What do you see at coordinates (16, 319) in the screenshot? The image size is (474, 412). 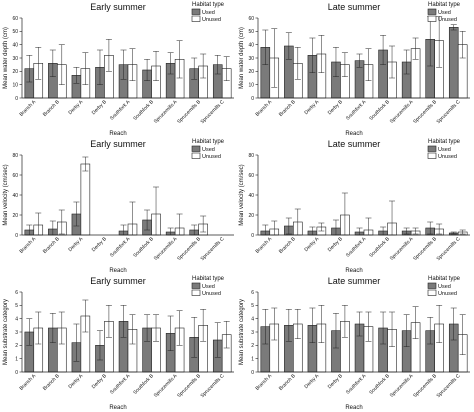 I see `y-tick-label: 4` at bounding box center [16, 319].